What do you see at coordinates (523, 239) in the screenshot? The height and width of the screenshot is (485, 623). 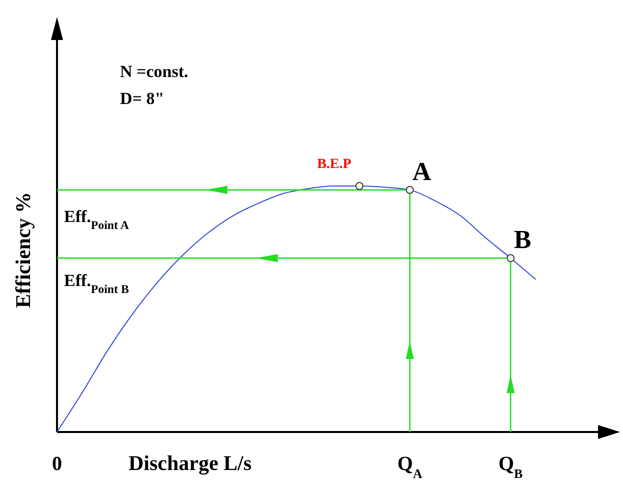 I see `annotation: B` at bounding box center [523, 239].